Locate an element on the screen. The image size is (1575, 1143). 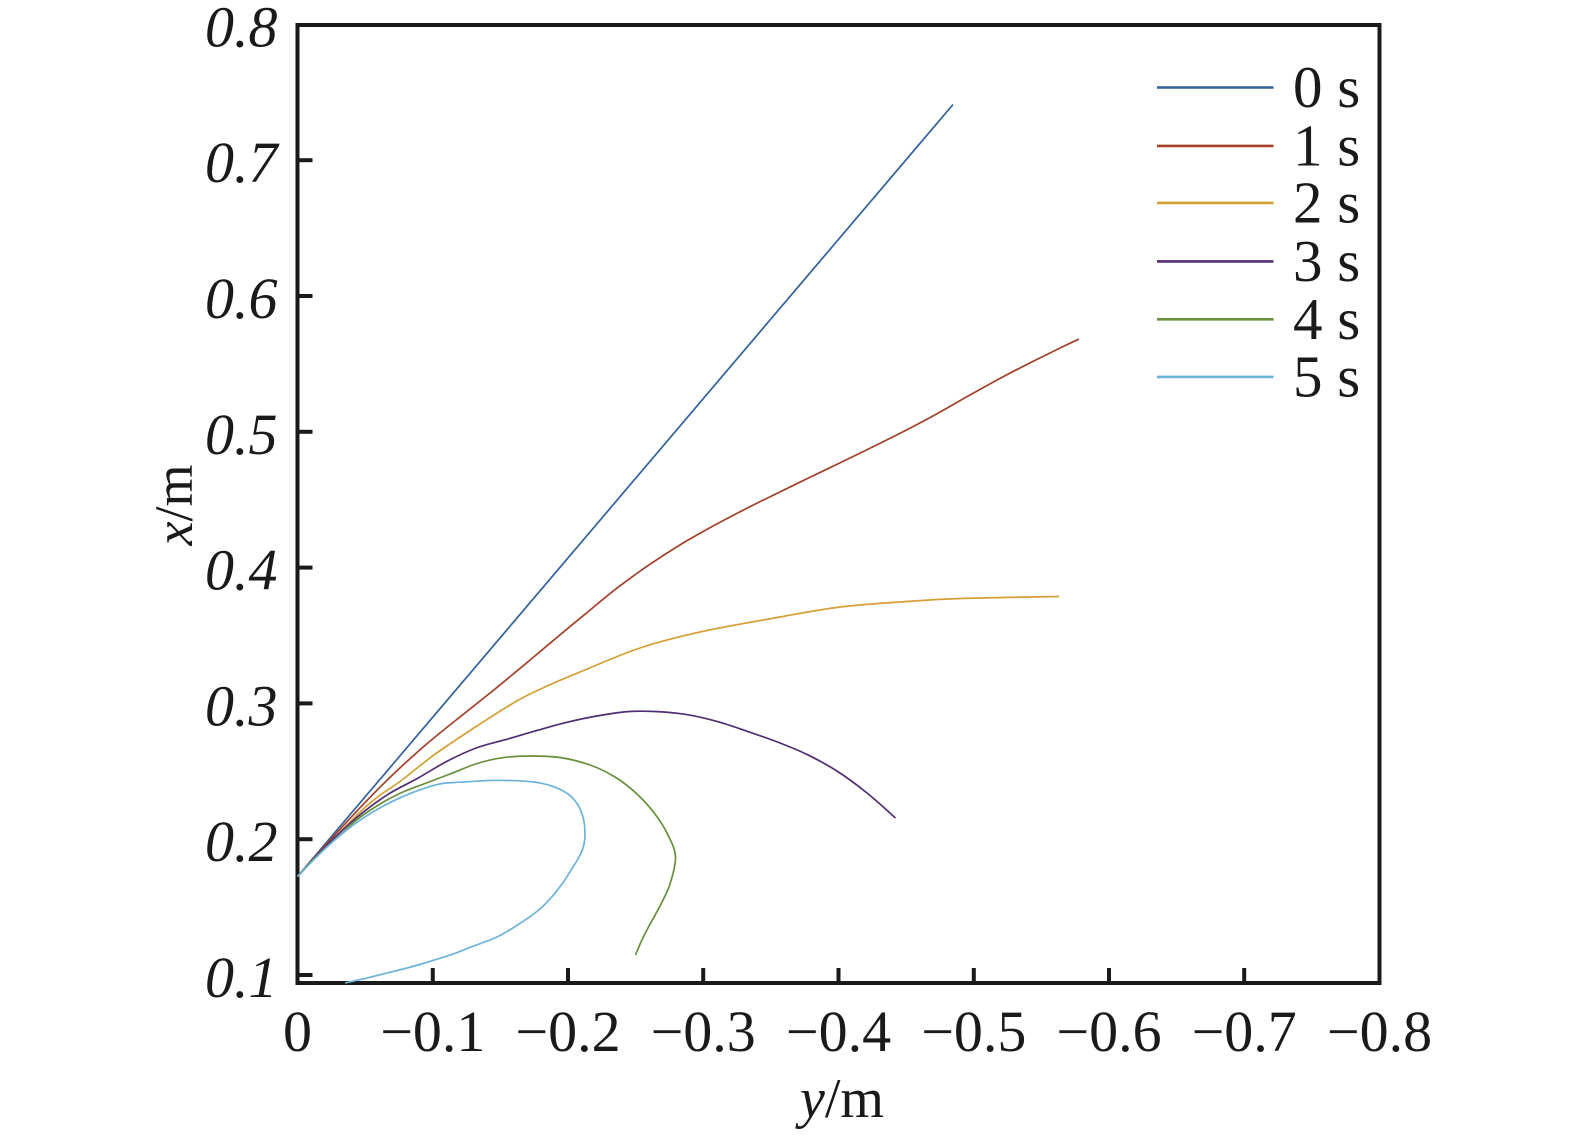
svg-text: y/m is located at coordinates (839, 1099).